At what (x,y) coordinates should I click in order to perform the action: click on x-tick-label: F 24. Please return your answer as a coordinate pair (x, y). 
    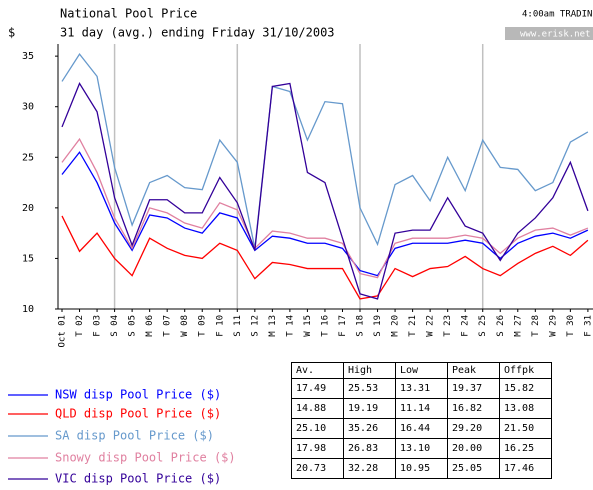
    Looking at the image, I should click on (466, 326).